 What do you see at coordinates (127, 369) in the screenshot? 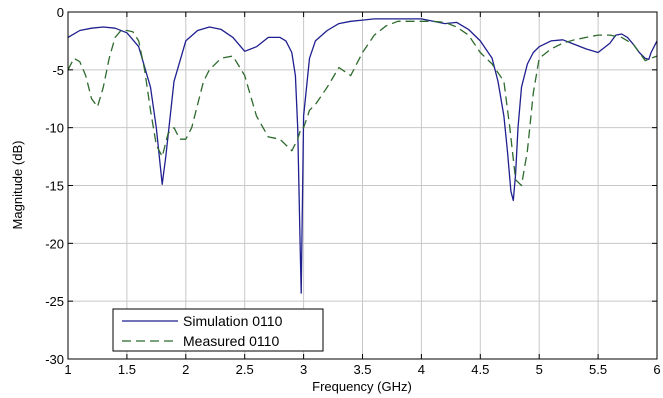
I see `x-tick-label: 1.5` at bounding box center [127, 369].